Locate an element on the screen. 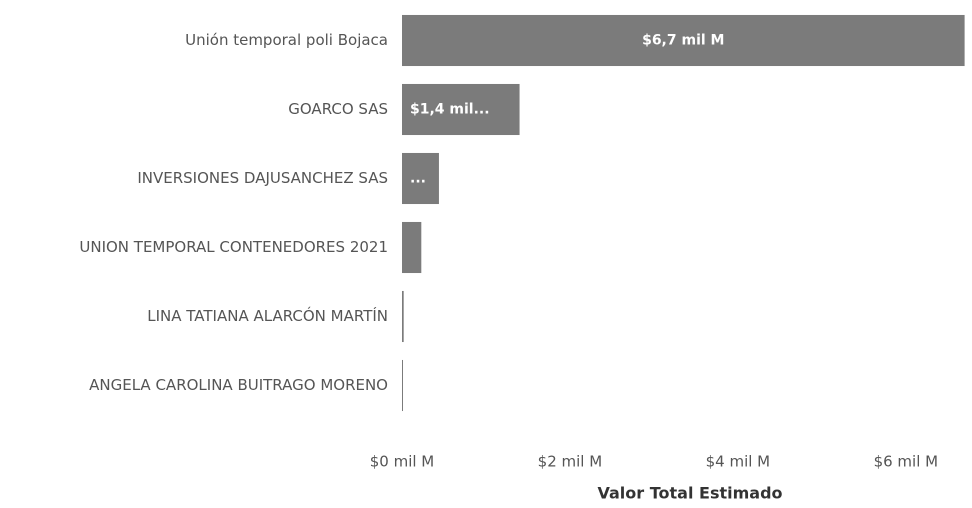 The image size is (972, 508). x-axis-title: Valor Total Estimado is located at coordinates (689, 493).